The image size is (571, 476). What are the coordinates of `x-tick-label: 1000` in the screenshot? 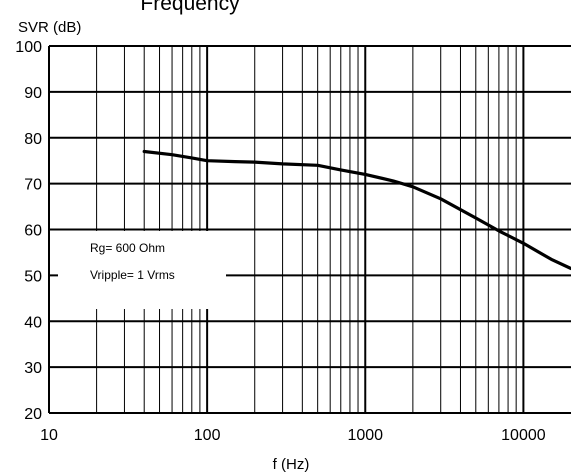 It's located at (365, 435).